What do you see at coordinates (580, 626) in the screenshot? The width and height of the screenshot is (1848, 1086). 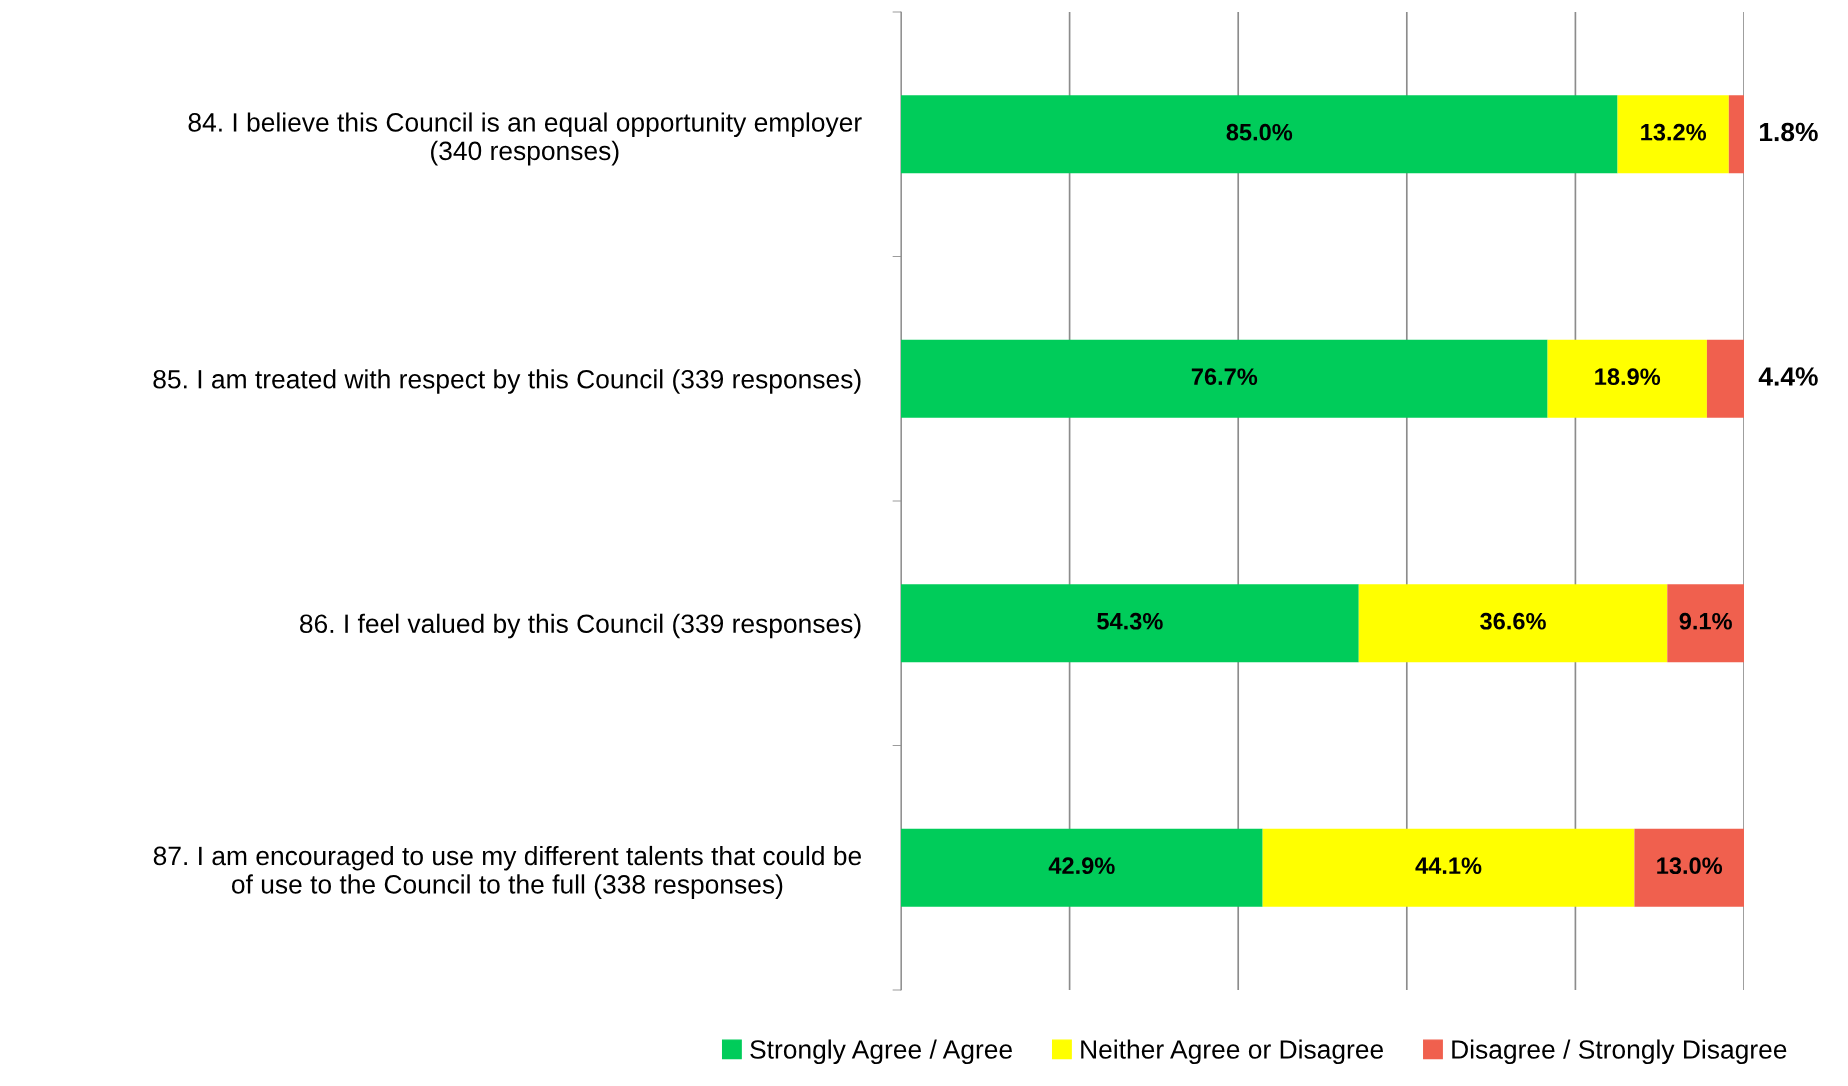 I see `y-tick-label: 86. I feel valued by this Council (339 responses)` at bounding box center [580, 626].